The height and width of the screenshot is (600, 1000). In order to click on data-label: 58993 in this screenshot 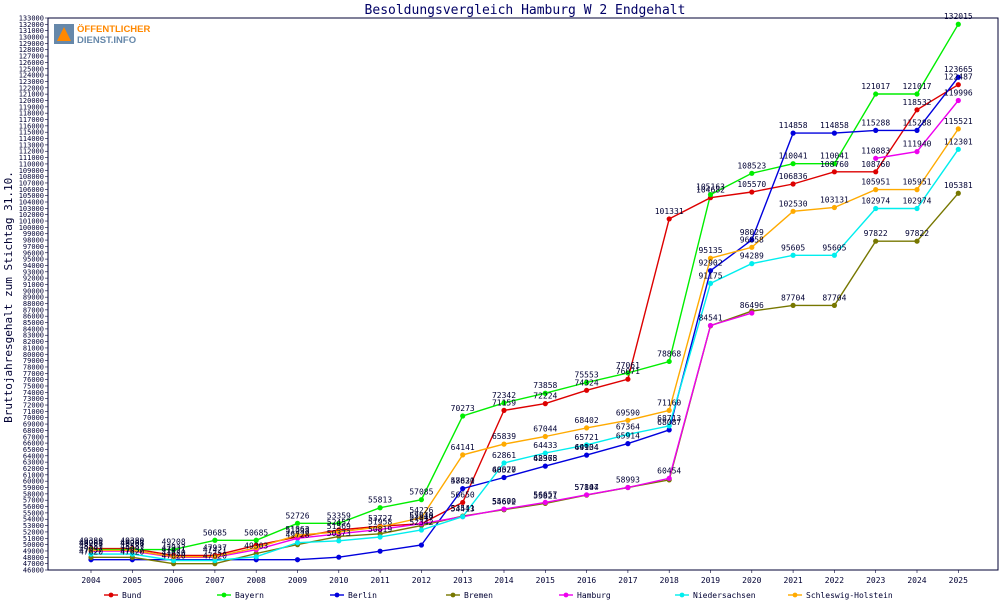, I will do `click(628, 480)`.